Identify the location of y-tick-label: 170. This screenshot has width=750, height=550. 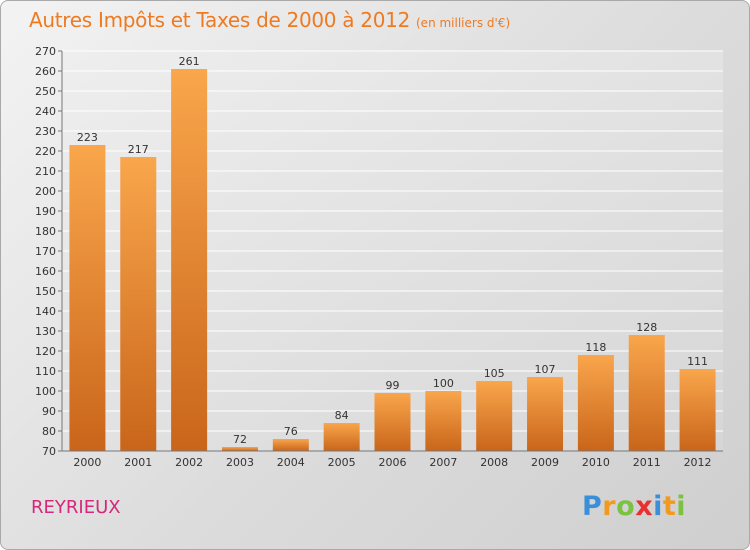
(45, 251).